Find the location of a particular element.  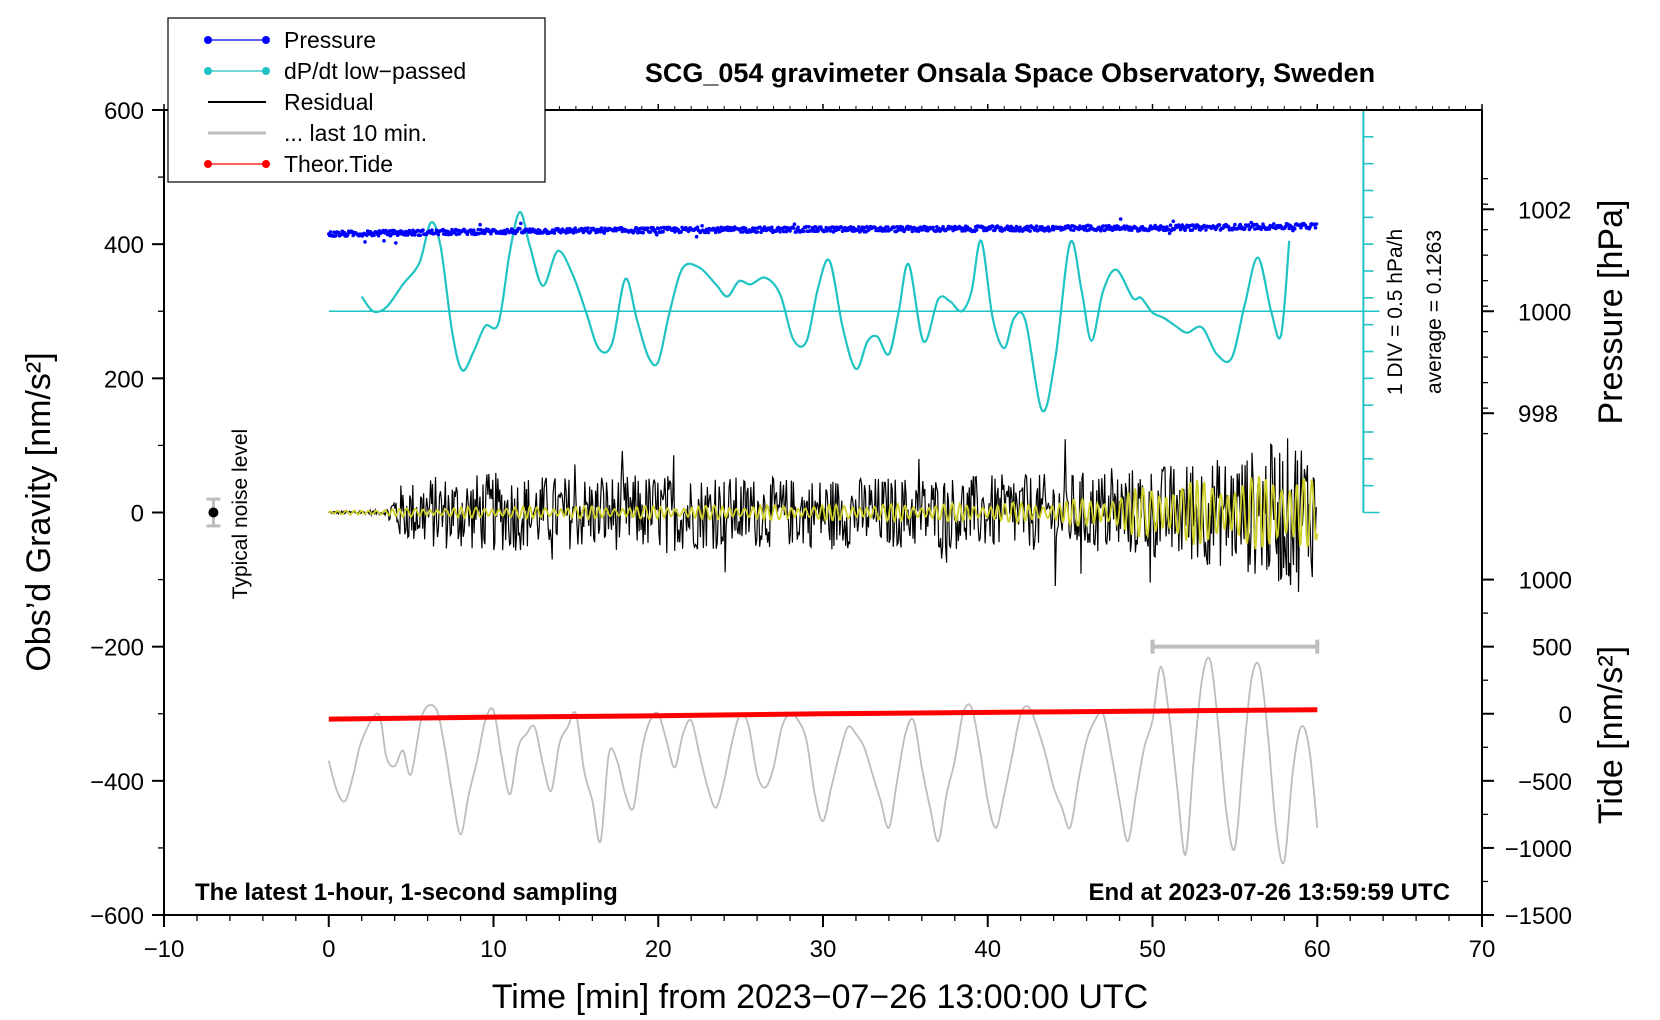

theor-tide-line is located at coordinates (823, 714).